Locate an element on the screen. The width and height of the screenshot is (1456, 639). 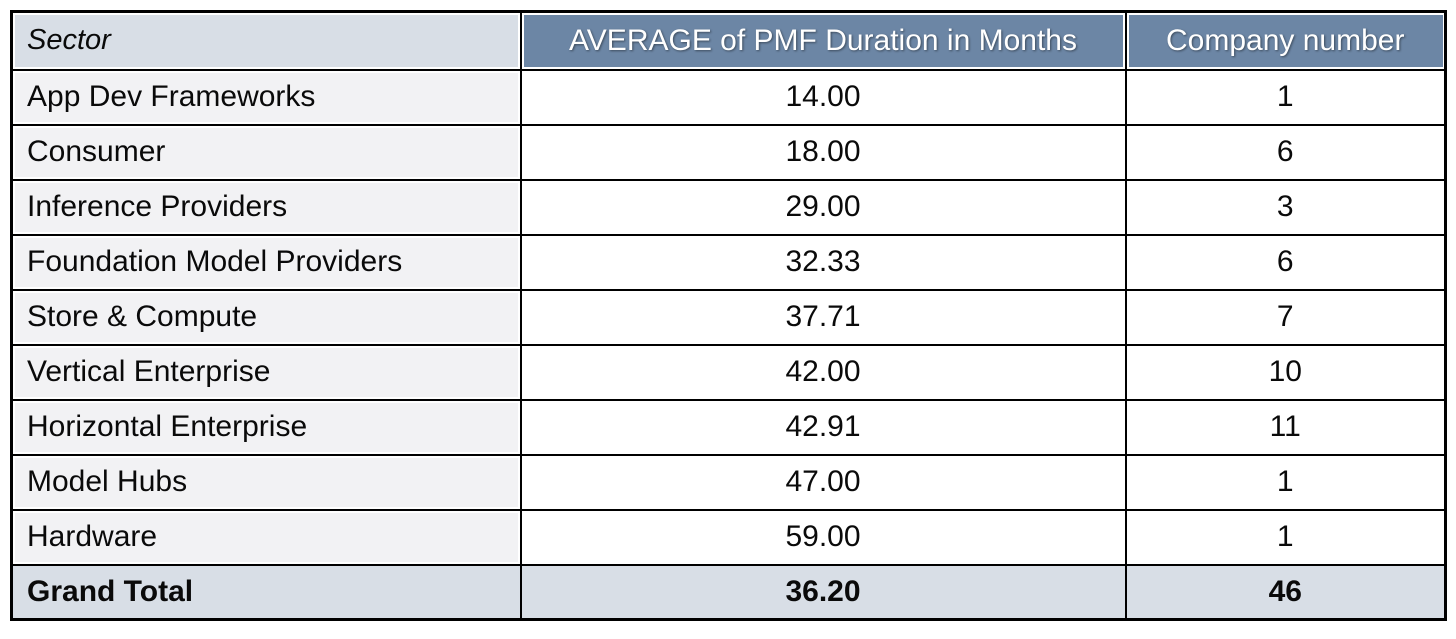
sector-cell: Inference Providers is located at coordinates (266, 207).